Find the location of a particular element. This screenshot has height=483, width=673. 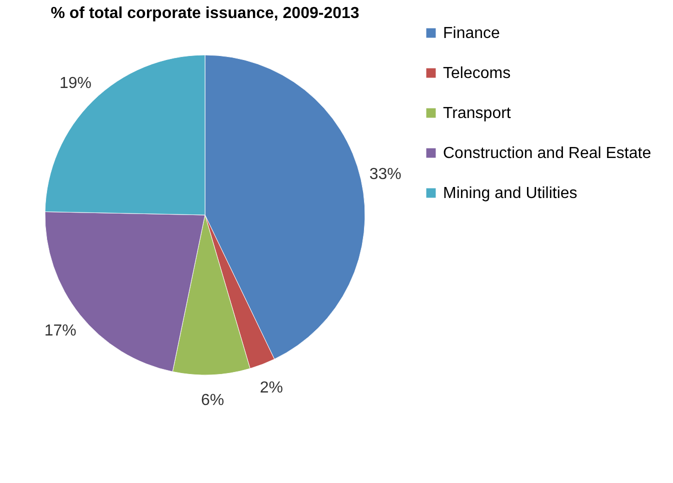

legend-label: Mining and Utilities is located at coordinates (510, 193).